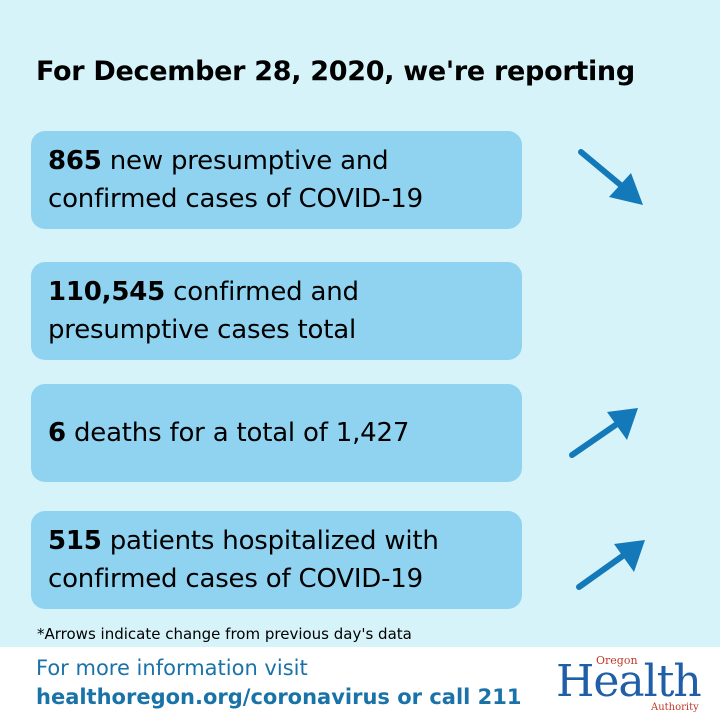 This screenshot has height=720, width=720. Describe the element at coordinates (335, 71) in the screenshot. I see `headline: For December 28, 2020, we're reporting` at that location.